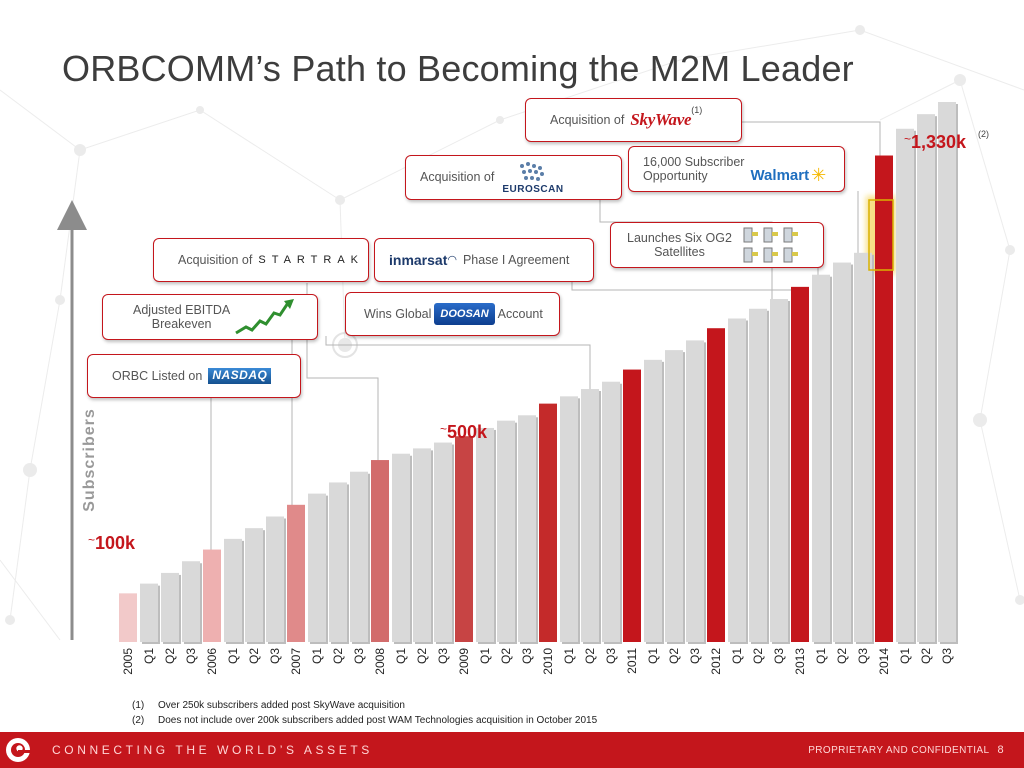 Image resolution: width=1024 pixels, height=768 pixels. What do you see at coordinates (679, 237) in the screenshot?
I see `callout-og2-line1: Launches Six OG2` at bounding box center [679, 237].